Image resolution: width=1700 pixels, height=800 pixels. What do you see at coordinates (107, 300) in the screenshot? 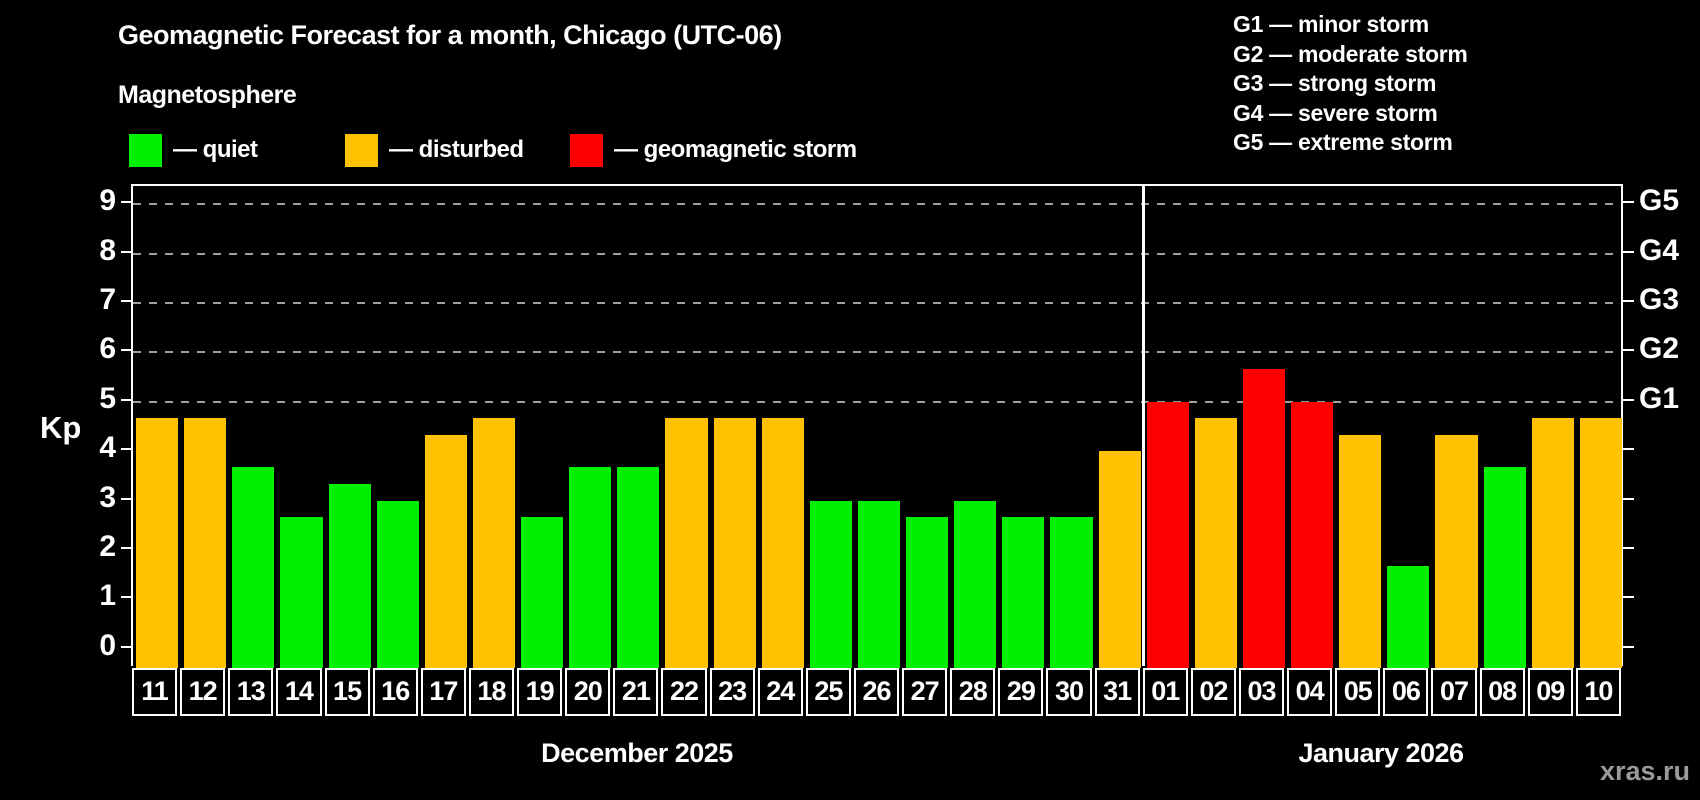
I see `left-axis-tick-label: 7` at bounding box center [107, 300].